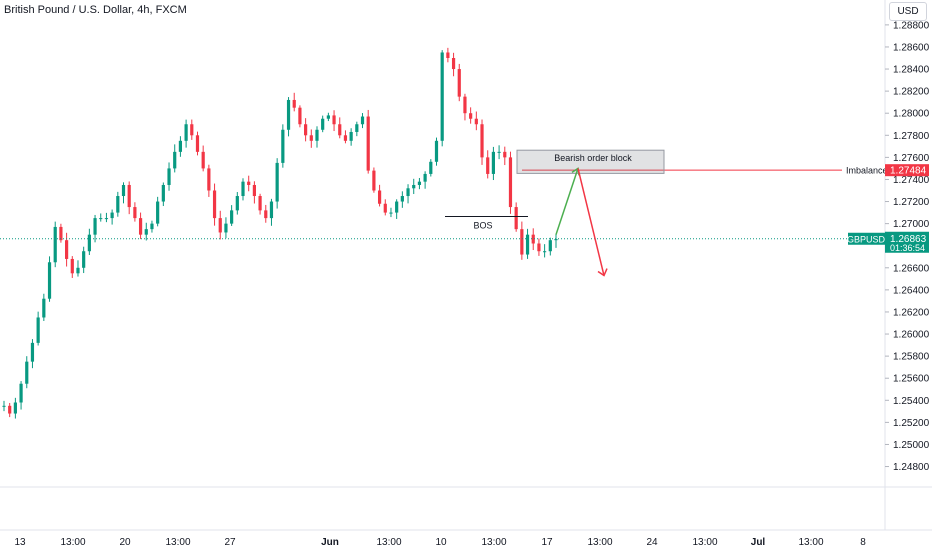 This screenshot has height=550, width=932. What do you see at coordinates (911, 114) in the screenshot?
I see `y-tick-label: 1.28000` at bounding box center [911, 114].